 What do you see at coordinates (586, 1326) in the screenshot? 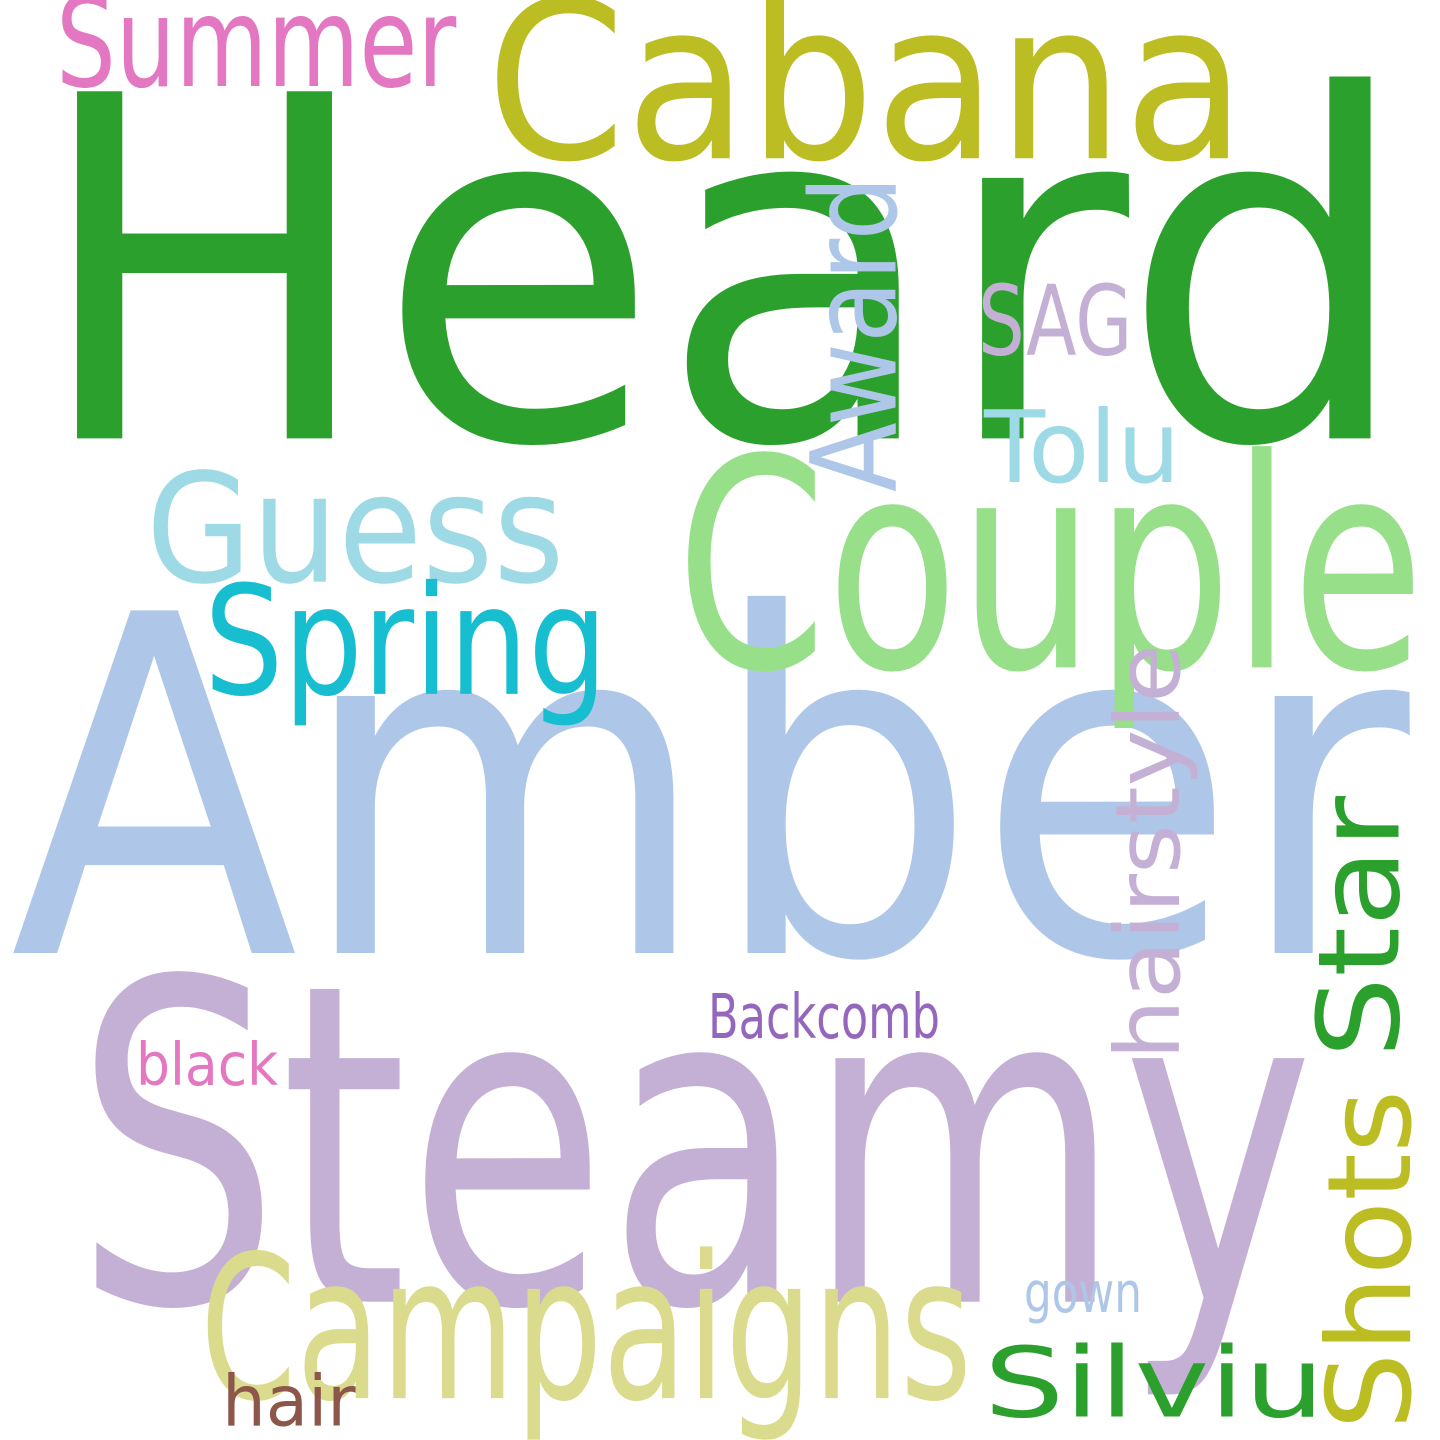
I see `word-campaigns: Campaigns` at bounding box center [586, 1326].